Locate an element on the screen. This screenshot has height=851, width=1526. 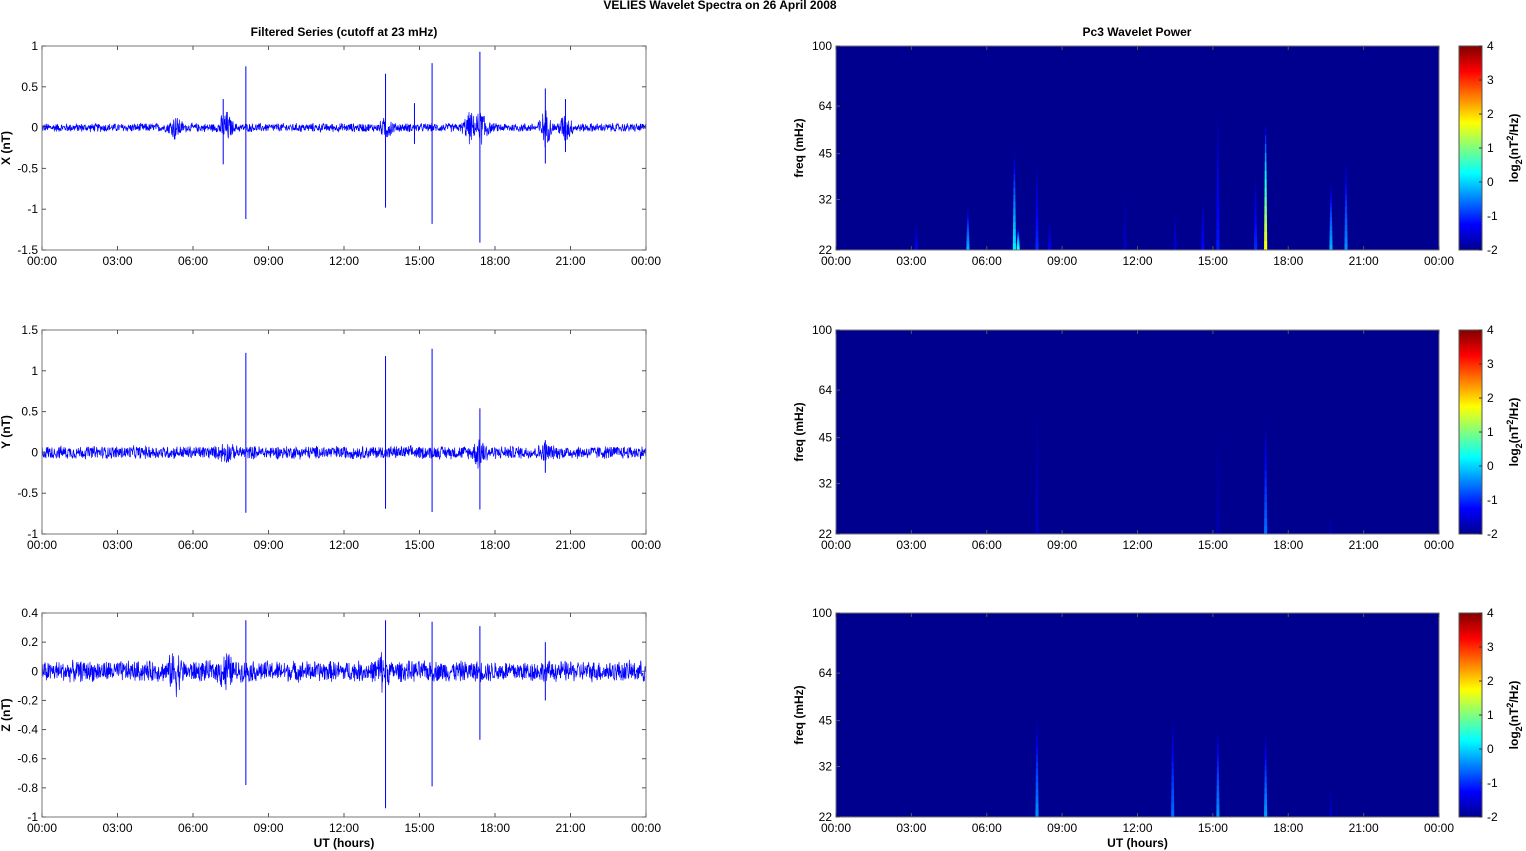
x-axis-label: UT (hours) is located at coordinates (1137, 843).